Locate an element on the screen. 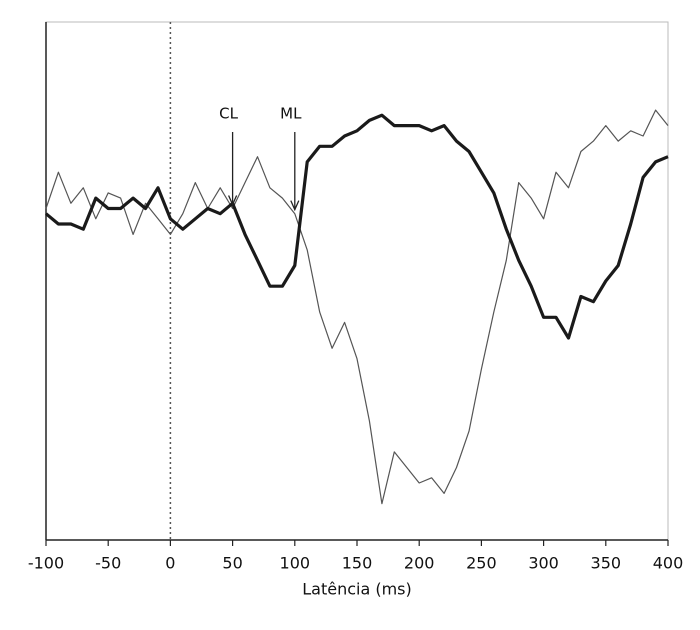 The image size is (700, 630). annotation: ML is located at coordinates (291, 114).